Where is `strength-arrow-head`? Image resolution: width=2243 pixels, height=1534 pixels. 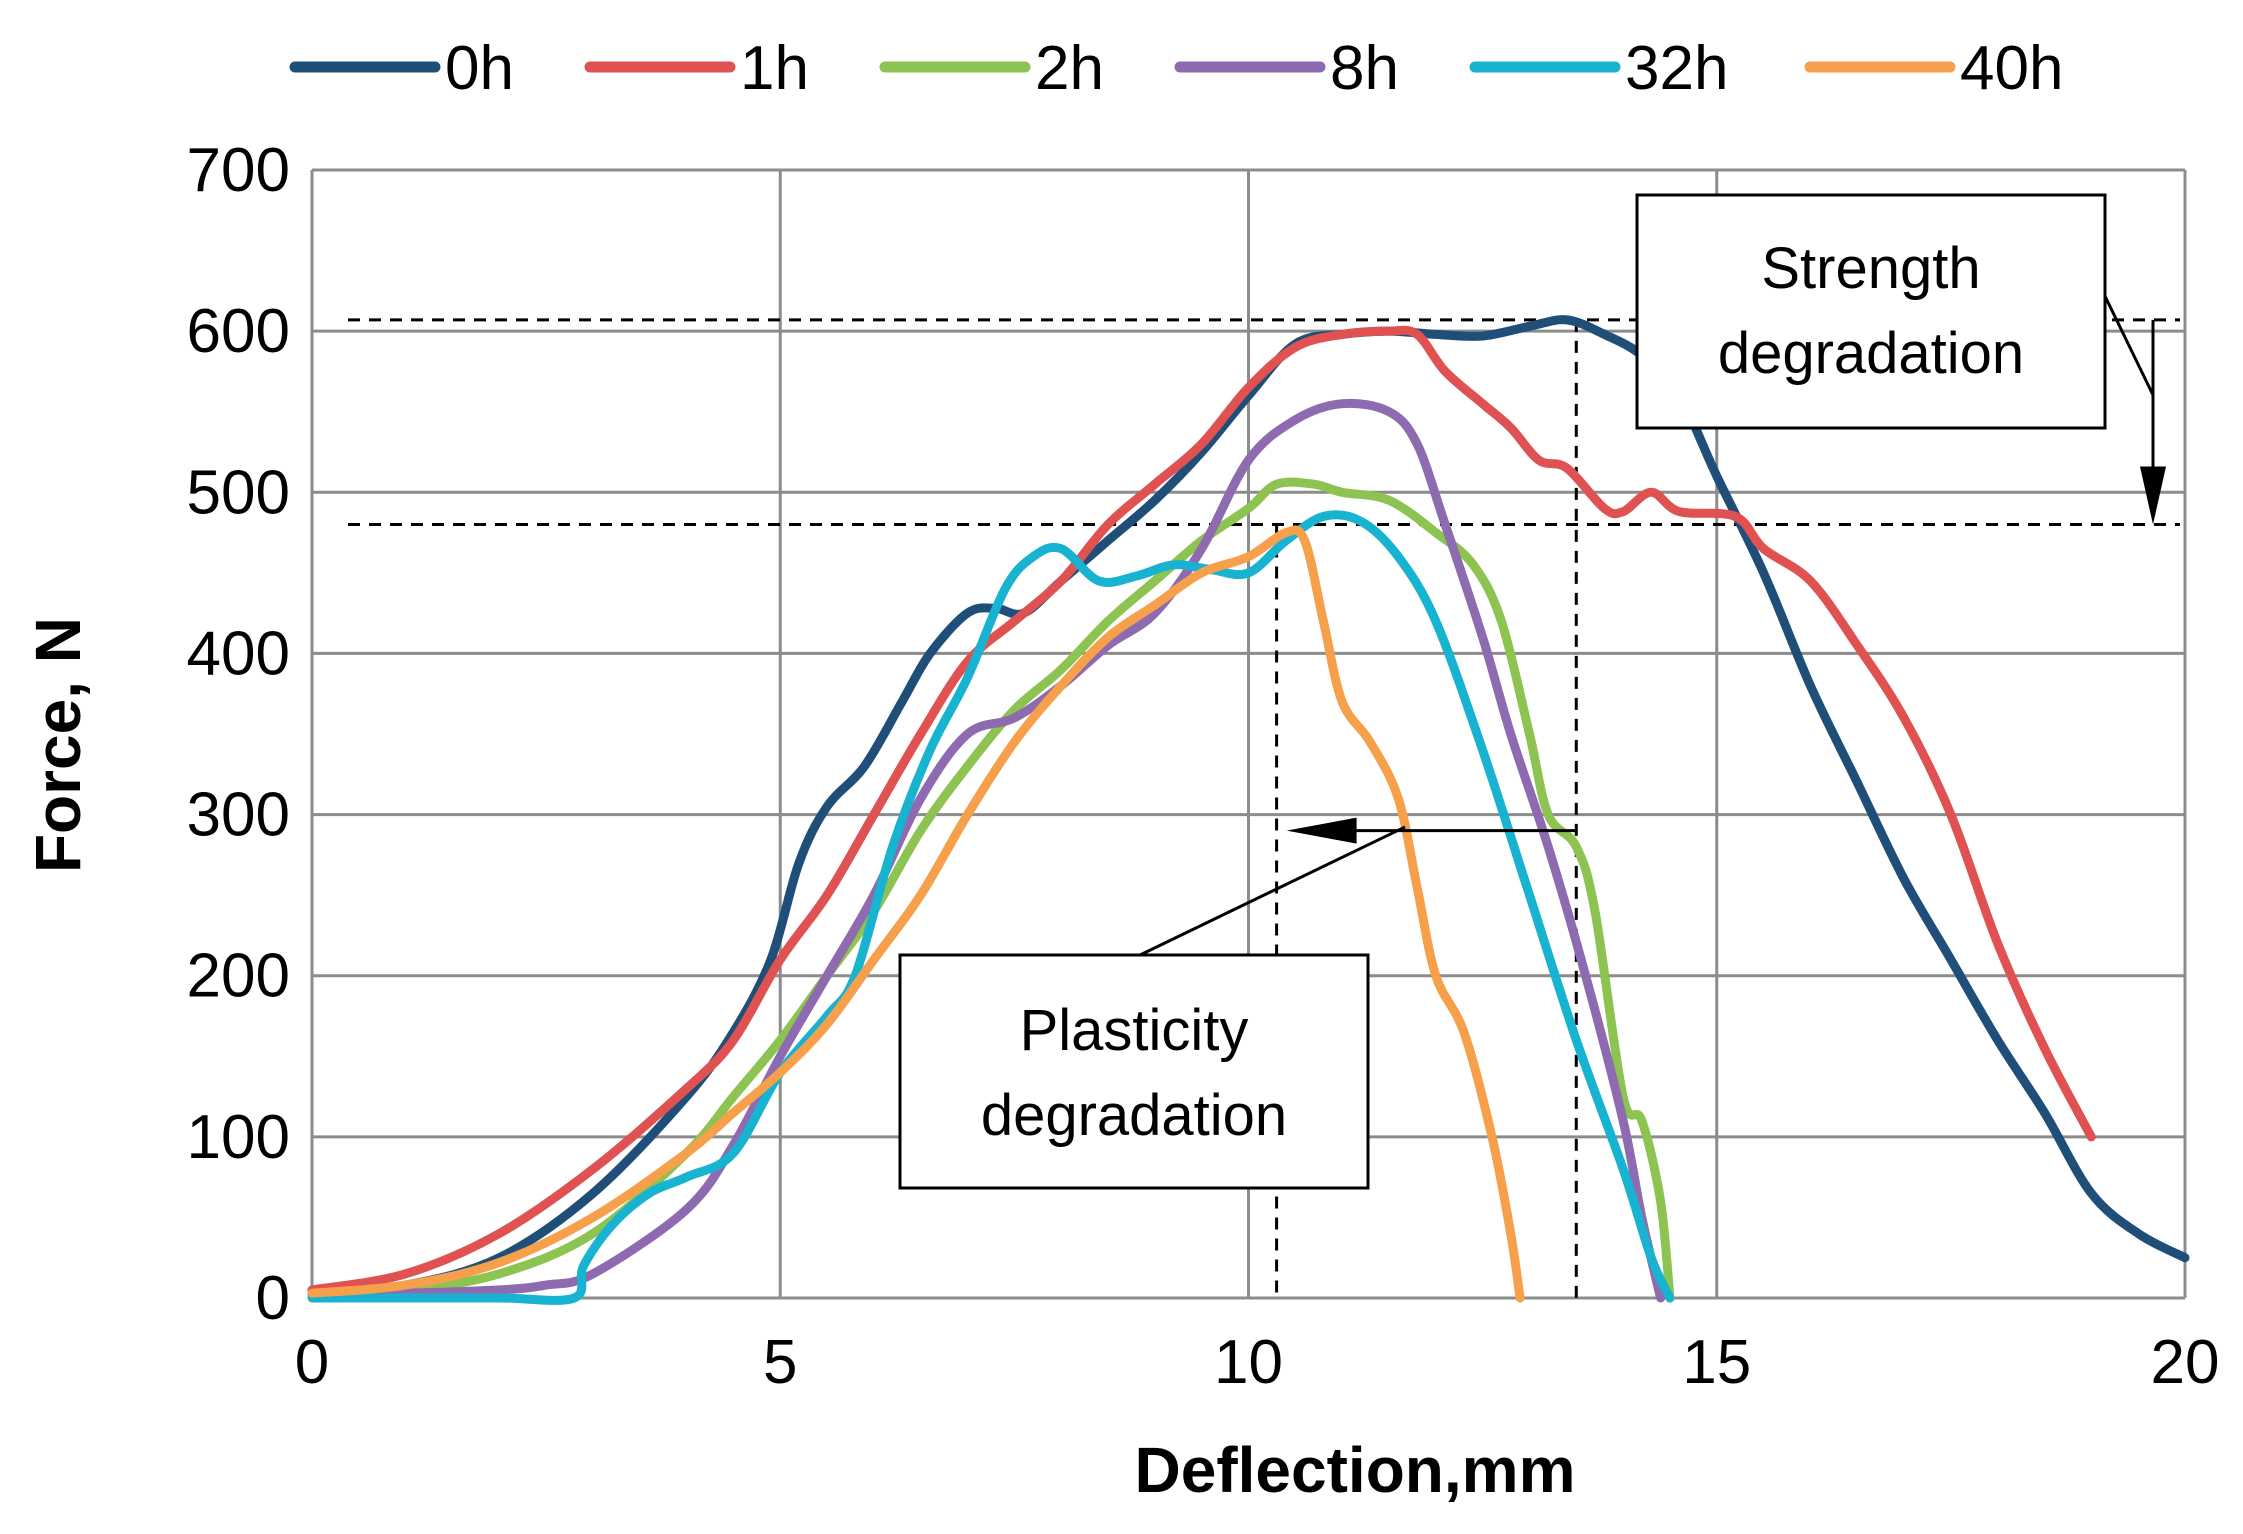
strength-arrow-head is located at coordinates (2153, 495).